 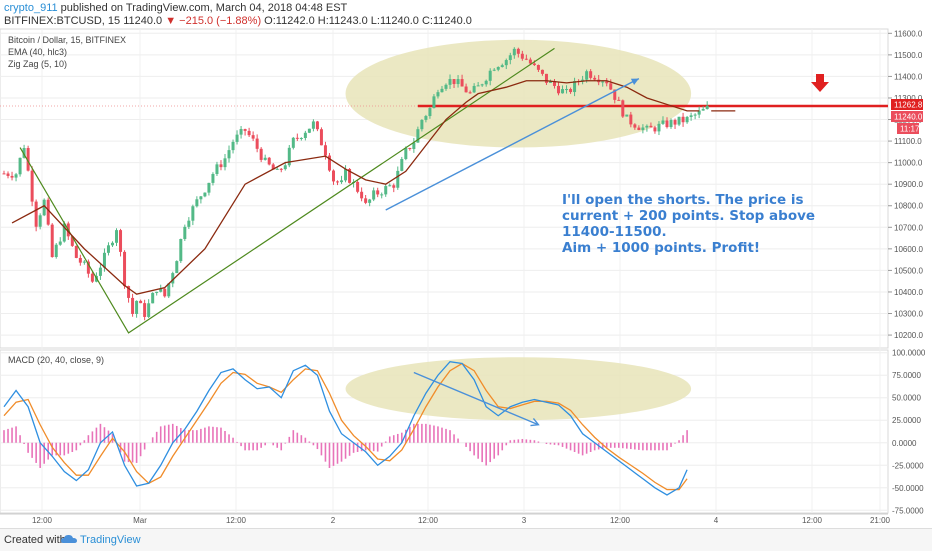 What do you see at coordinates (880, 520) in the screenshot?
I see `time-tick-label: 21:00` at bounding box center [880, 520].